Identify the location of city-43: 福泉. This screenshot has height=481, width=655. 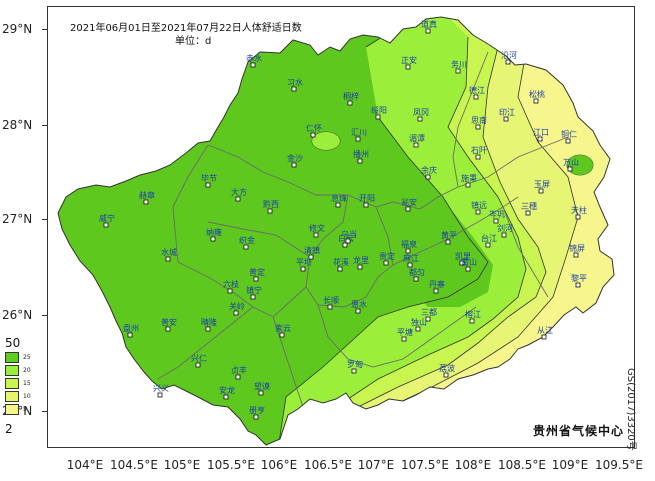
(409, 246).